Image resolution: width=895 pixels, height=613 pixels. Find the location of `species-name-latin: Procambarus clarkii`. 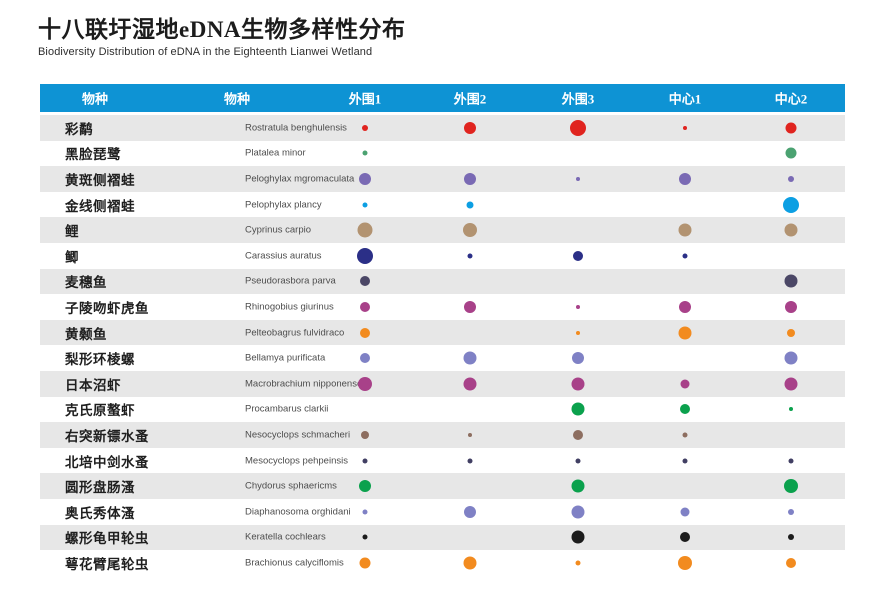

species-name-latin: Procambarus clarkii is located at coordinates (287, 409).